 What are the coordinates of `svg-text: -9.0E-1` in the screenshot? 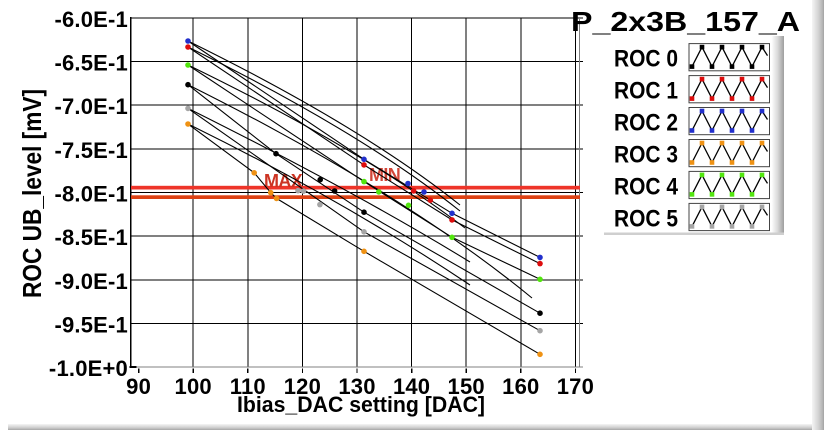 It's located at (91, 281).